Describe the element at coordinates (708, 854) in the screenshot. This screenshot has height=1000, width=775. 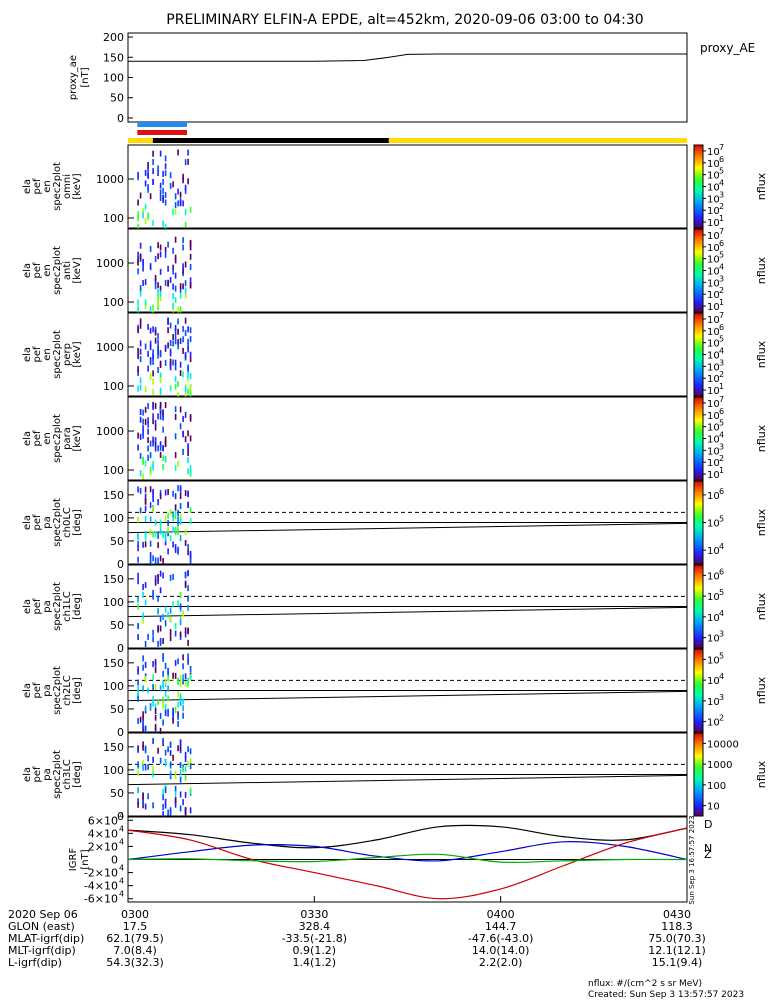
I see `igrf-legend-Z: Z` at that location.